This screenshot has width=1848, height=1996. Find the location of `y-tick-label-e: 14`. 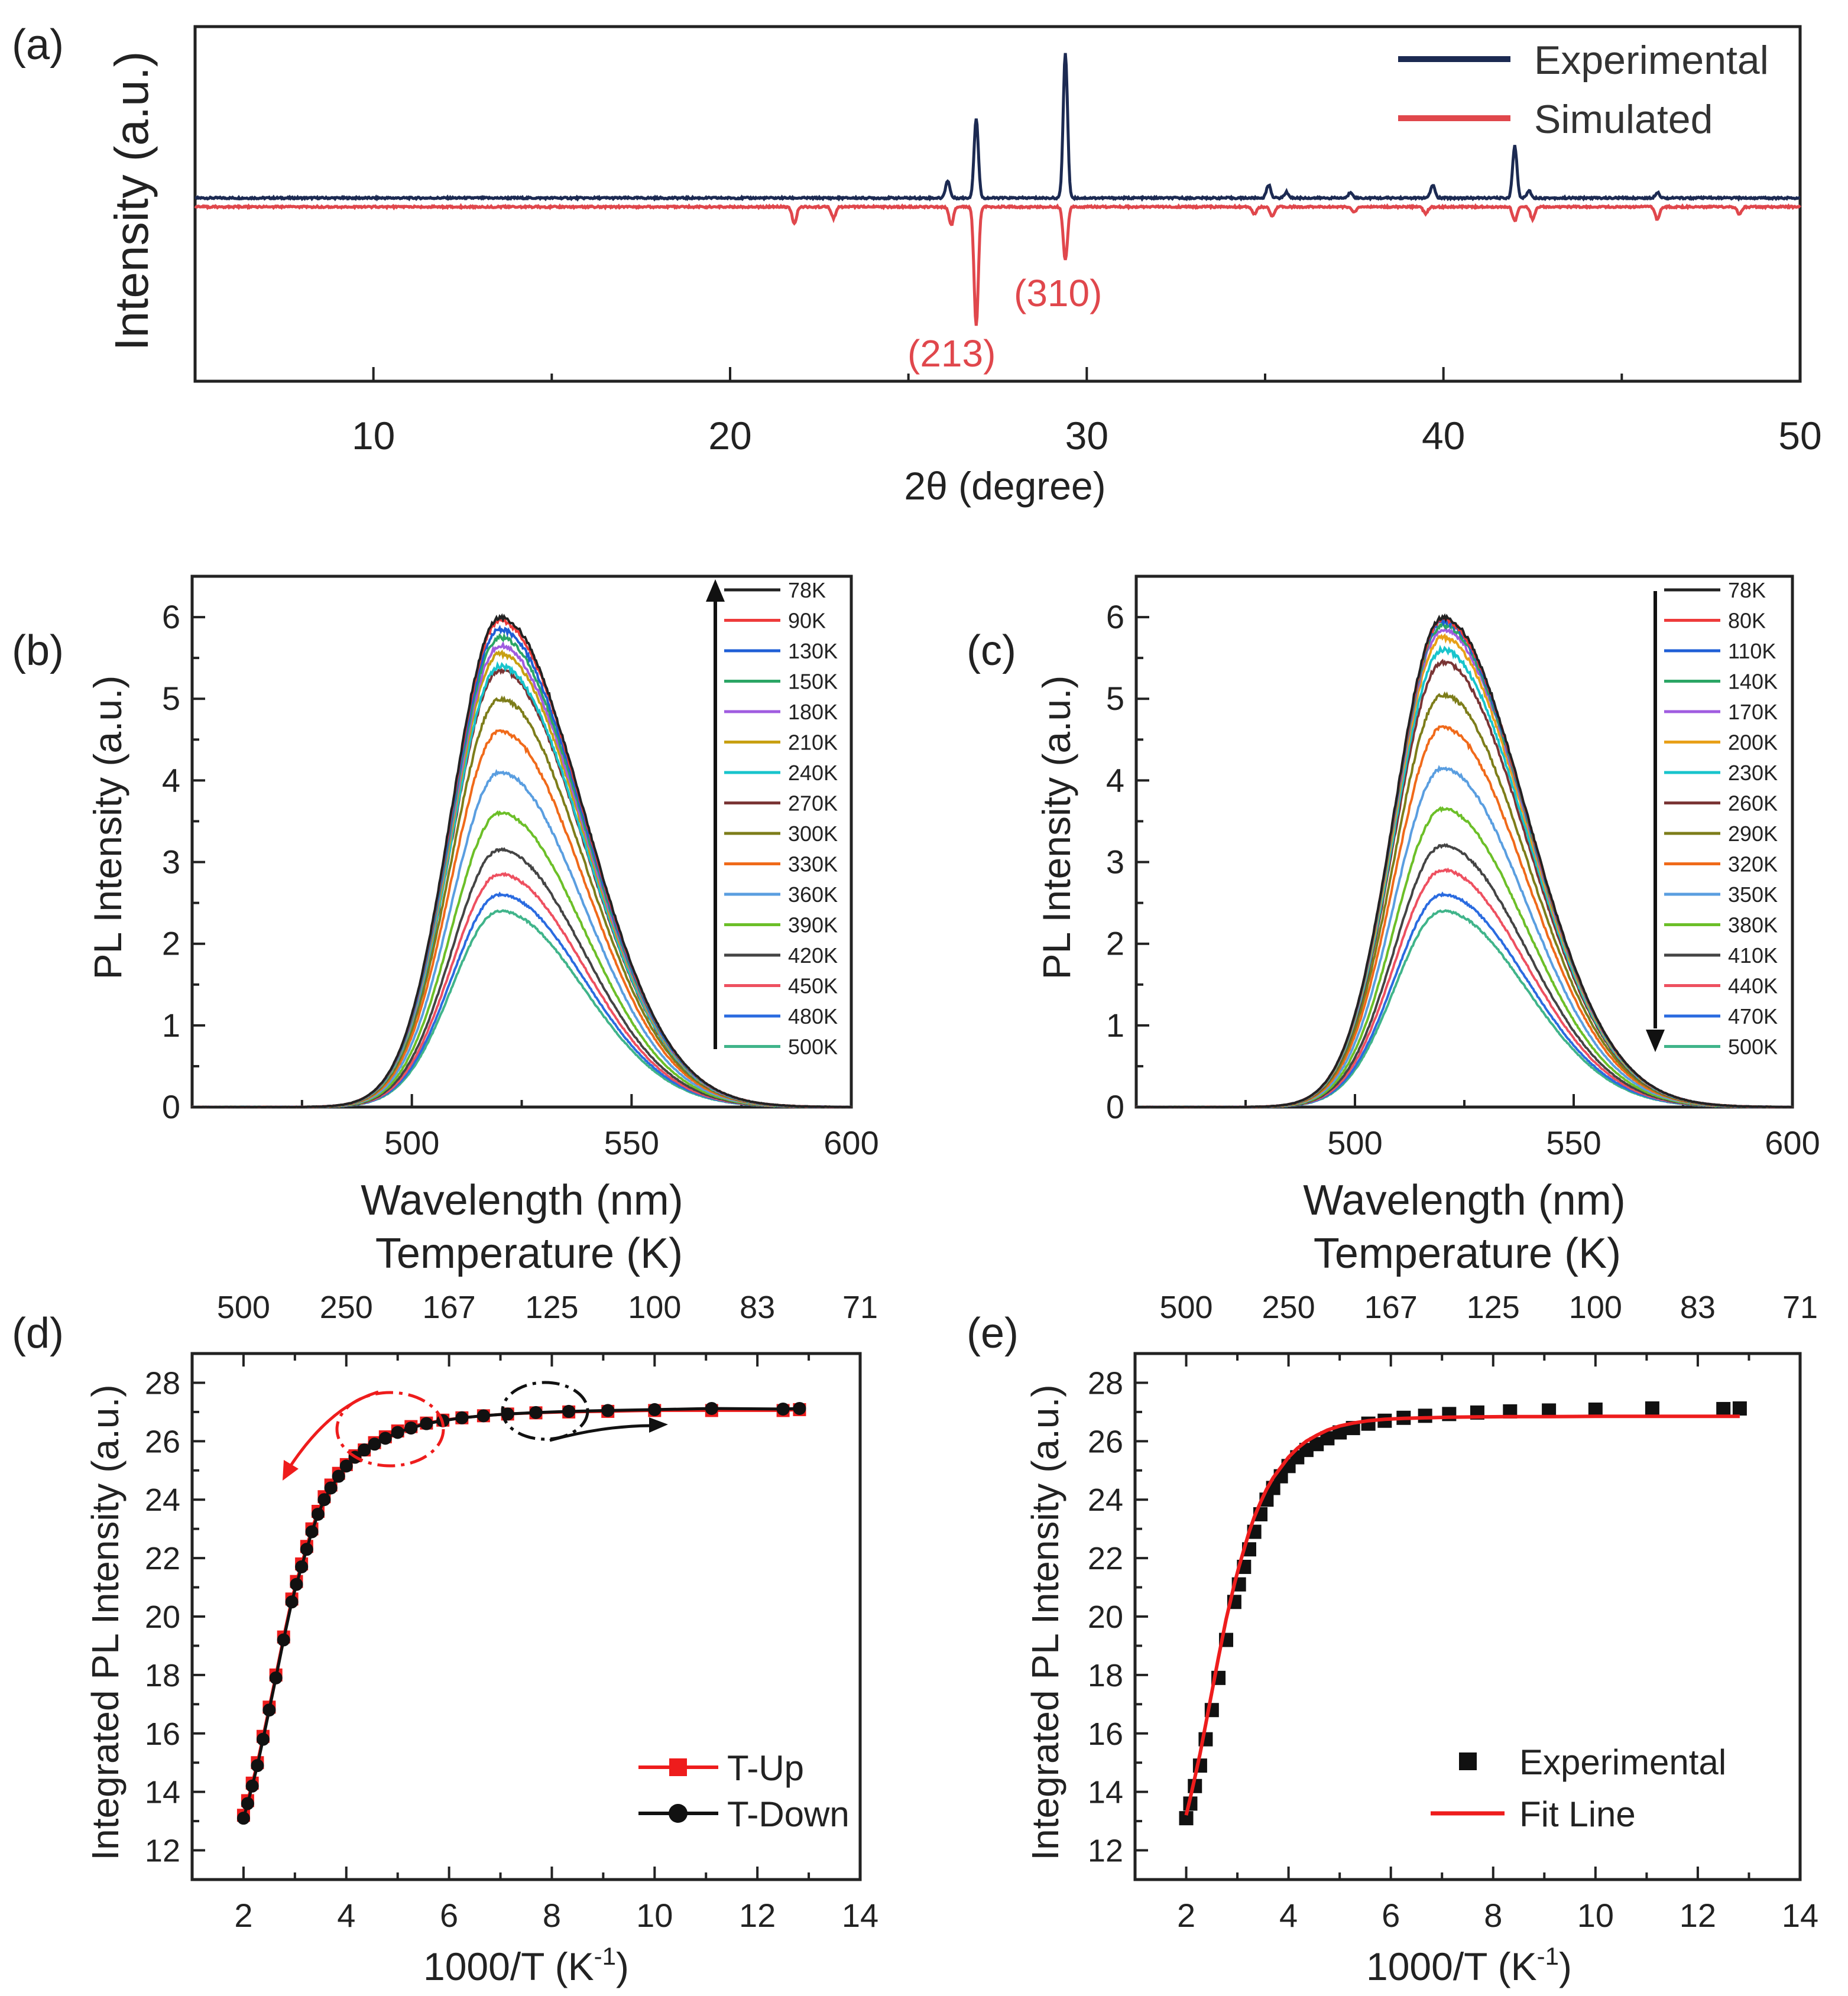

y-tick-label-e: 14 is located at coordinates (1105, 1792).